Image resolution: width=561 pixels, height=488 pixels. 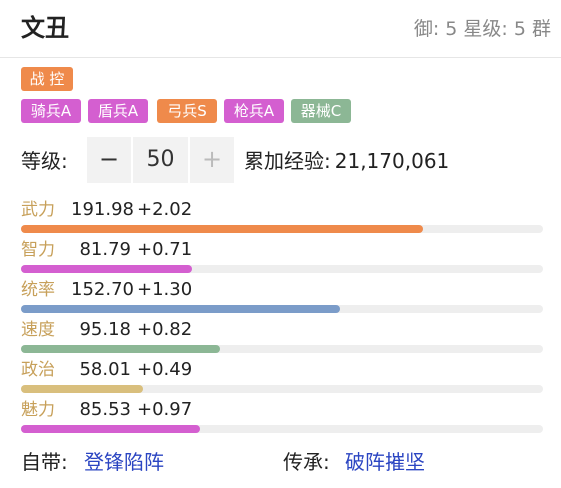 I want to click on stat-row-charisma: 魅力 85.53 +0.97, so click(x=282, y=419).